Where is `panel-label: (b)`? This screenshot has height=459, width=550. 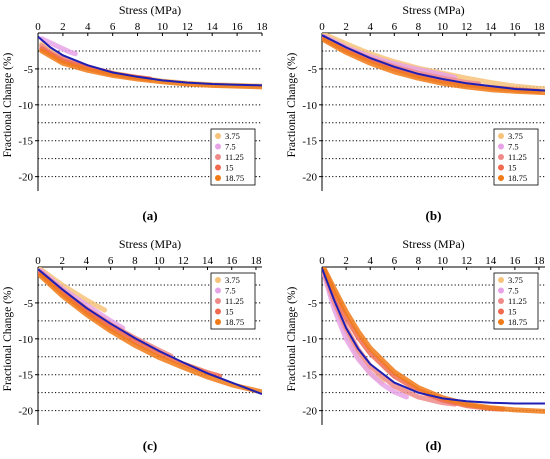 panel-label: (b) is located at coordinates (434, 215).